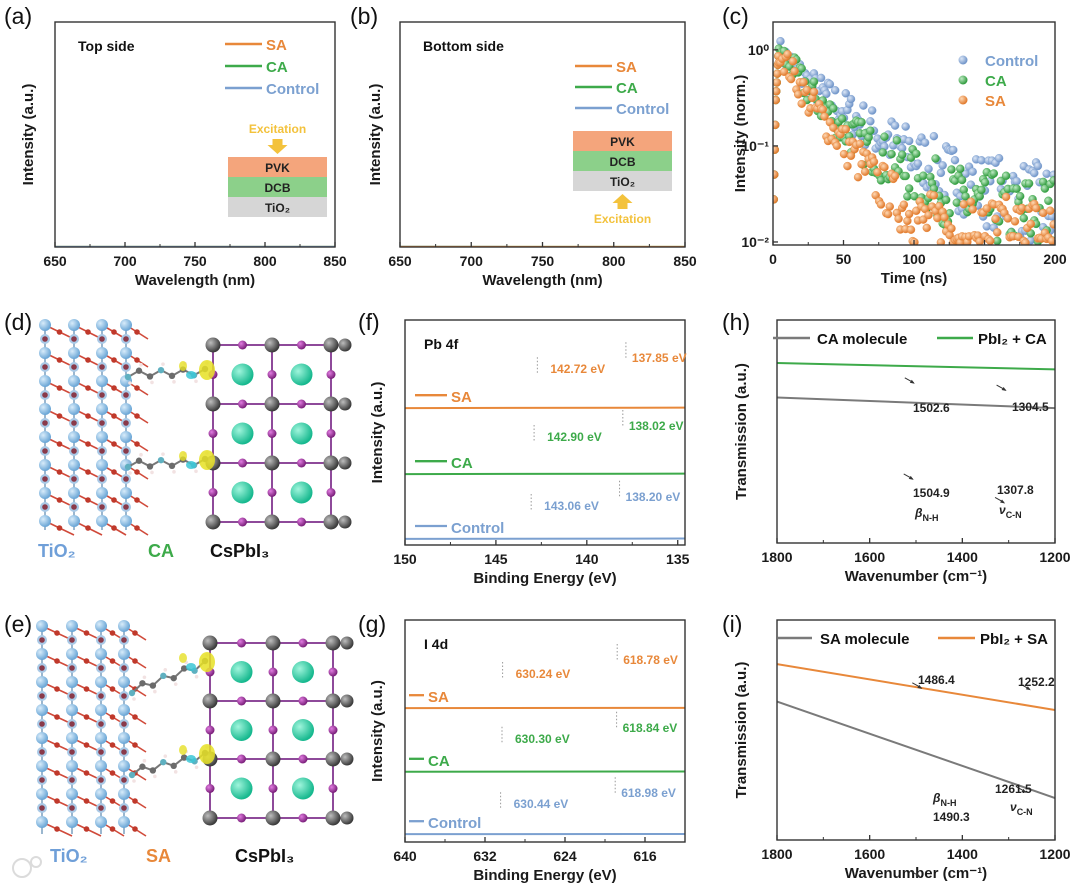  What do you see at coordinates (916, 749) in the screenshot?
I see `ftir-curve-sa-molecule` at bounding box center [916, 749].